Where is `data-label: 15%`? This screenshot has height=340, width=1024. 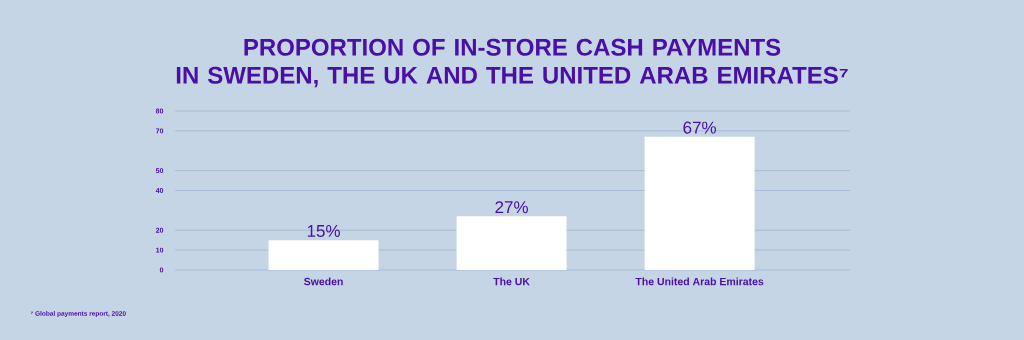
data-label: 15% is located at coordinates (323, 231).